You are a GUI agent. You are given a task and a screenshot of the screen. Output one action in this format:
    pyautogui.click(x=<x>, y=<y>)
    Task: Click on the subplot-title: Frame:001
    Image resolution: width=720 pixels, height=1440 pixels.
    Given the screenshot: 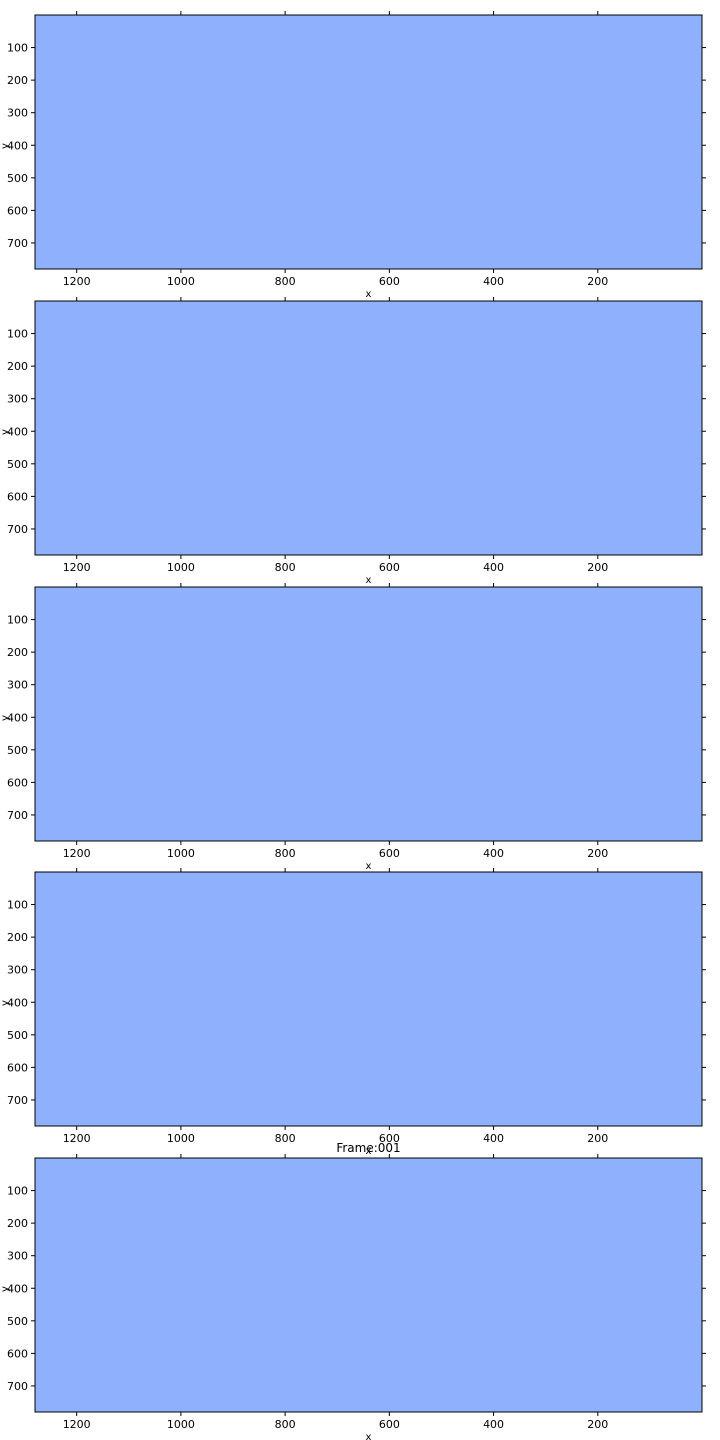 What is the action you would take?
    pyautogui.click(x=368, y=1148)
    